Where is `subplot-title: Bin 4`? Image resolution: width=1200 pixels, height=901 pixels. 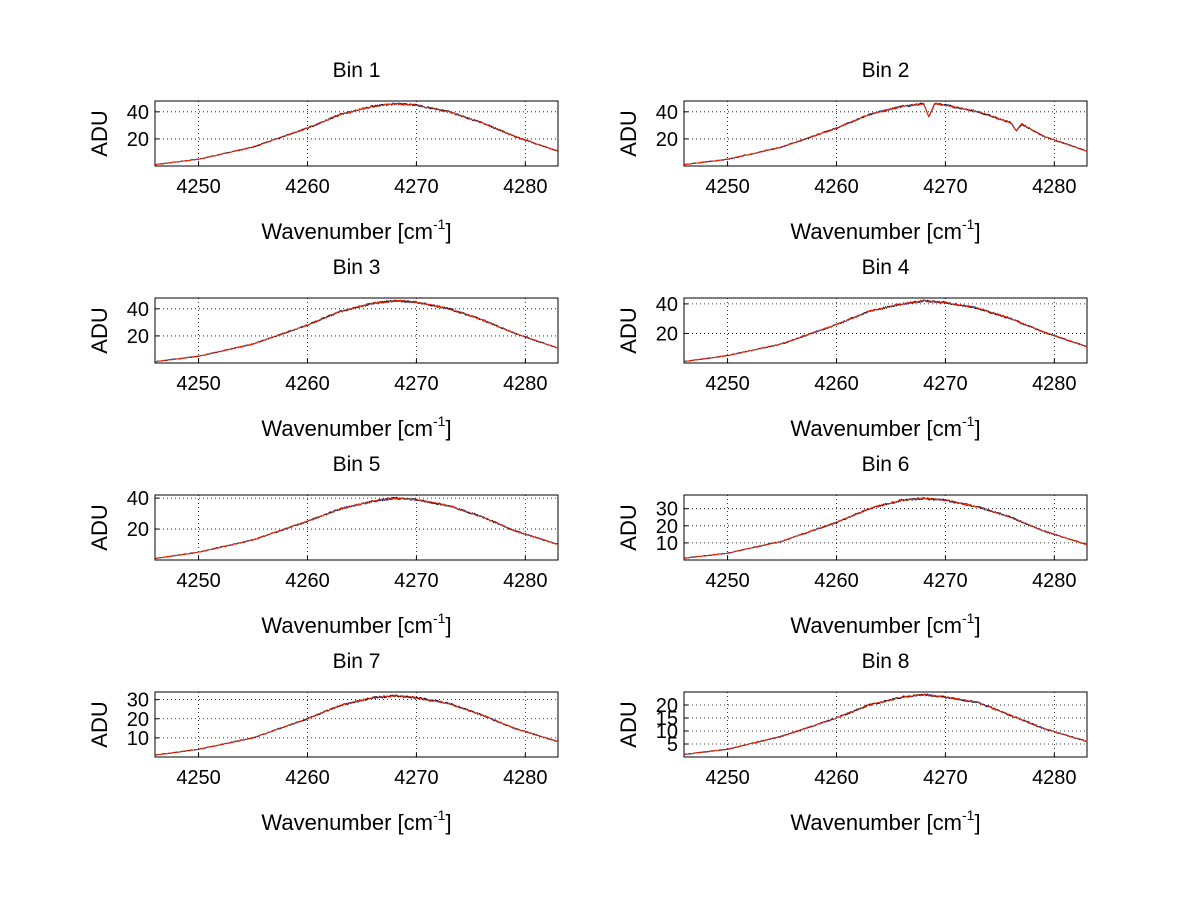 subplot-title: Bin 4 is located at coordinates (886, 267).